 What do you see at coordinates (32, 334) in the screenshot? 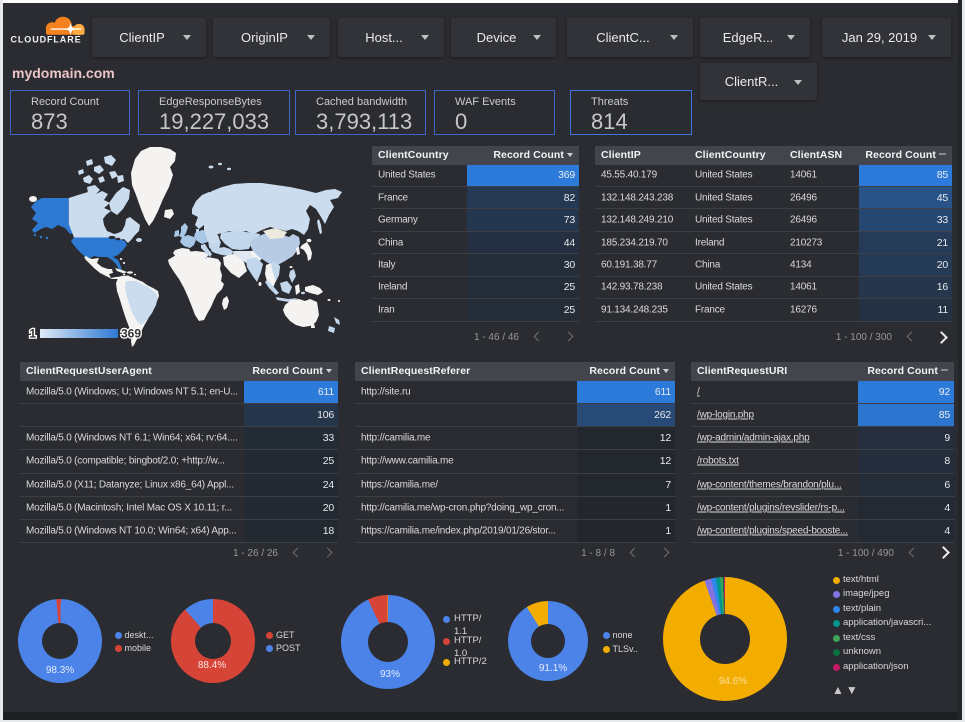
I see `svg-text: 1` at bounding box center [32, 334].